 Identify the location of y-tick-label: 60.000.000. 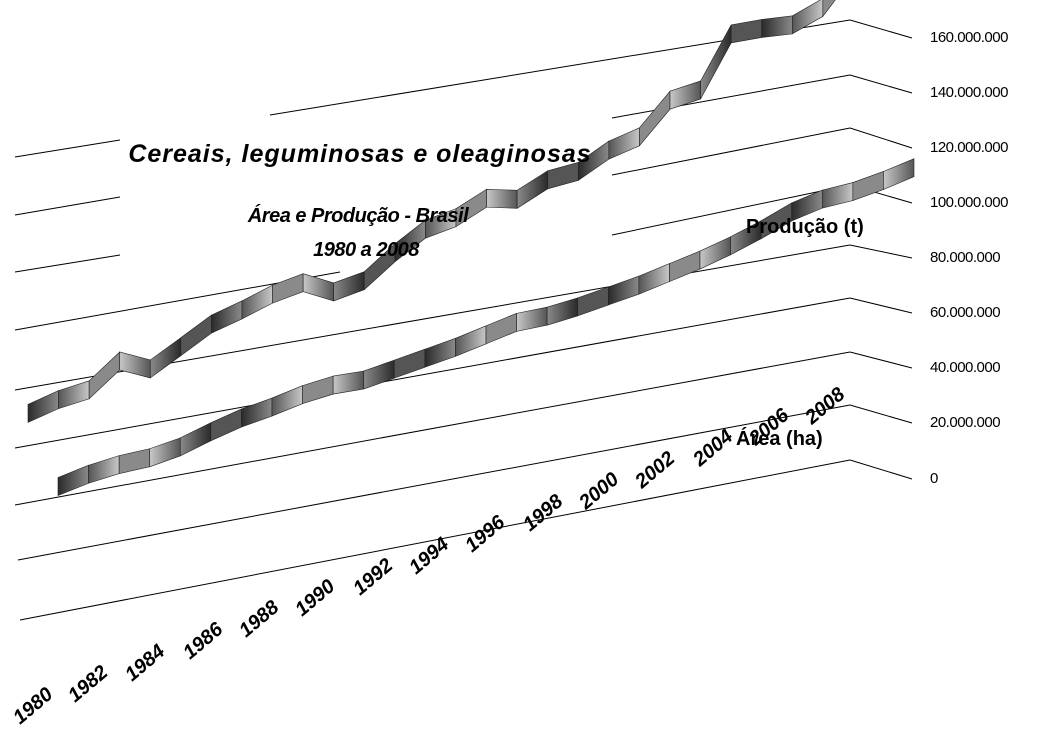
(965, 312).